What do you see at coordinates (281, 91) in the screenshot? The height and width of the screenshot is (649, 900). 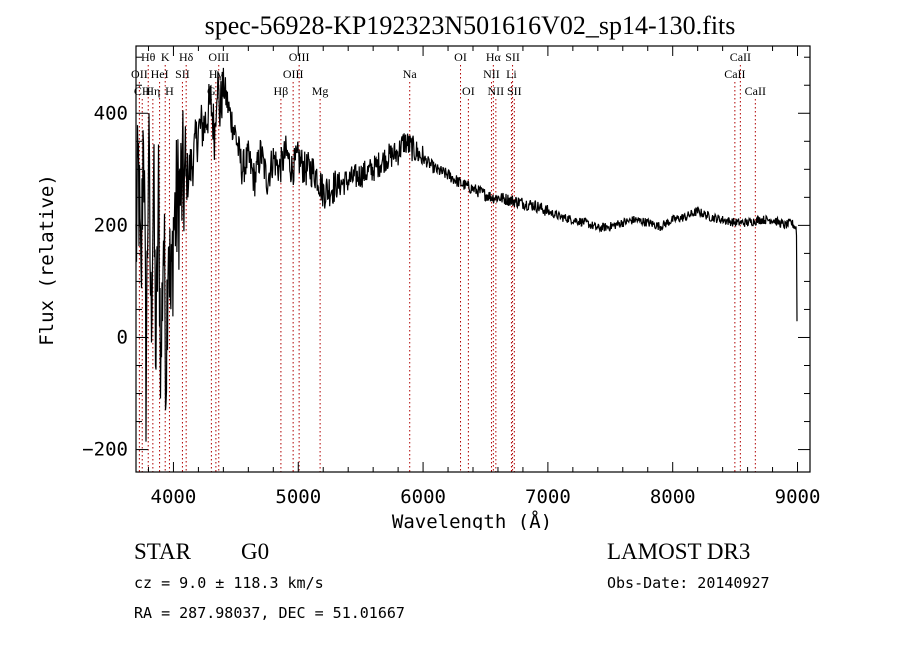 I see `annotation-label: Hβ` at bounding box center [281, 91].